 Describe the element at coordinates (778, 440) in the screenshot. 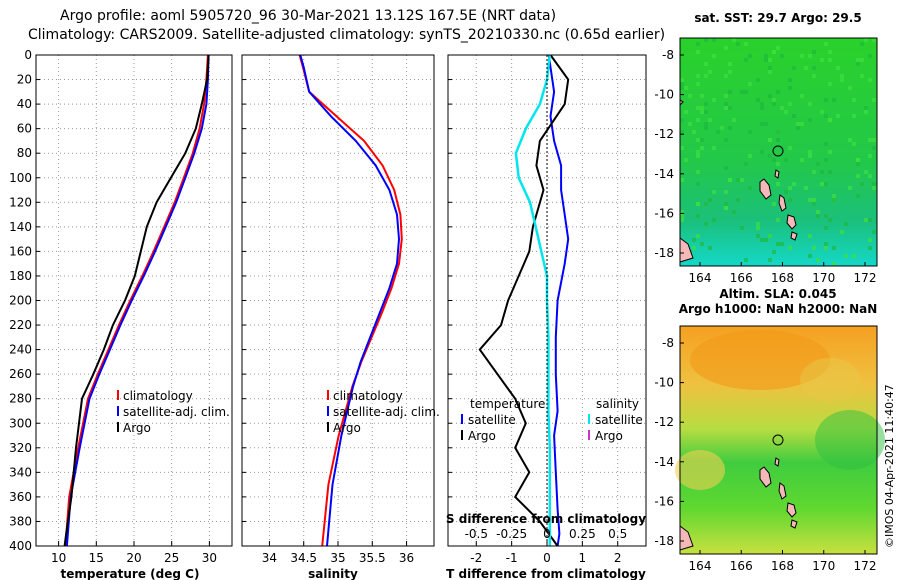

I see `sla-map-argo-marker` at that location.